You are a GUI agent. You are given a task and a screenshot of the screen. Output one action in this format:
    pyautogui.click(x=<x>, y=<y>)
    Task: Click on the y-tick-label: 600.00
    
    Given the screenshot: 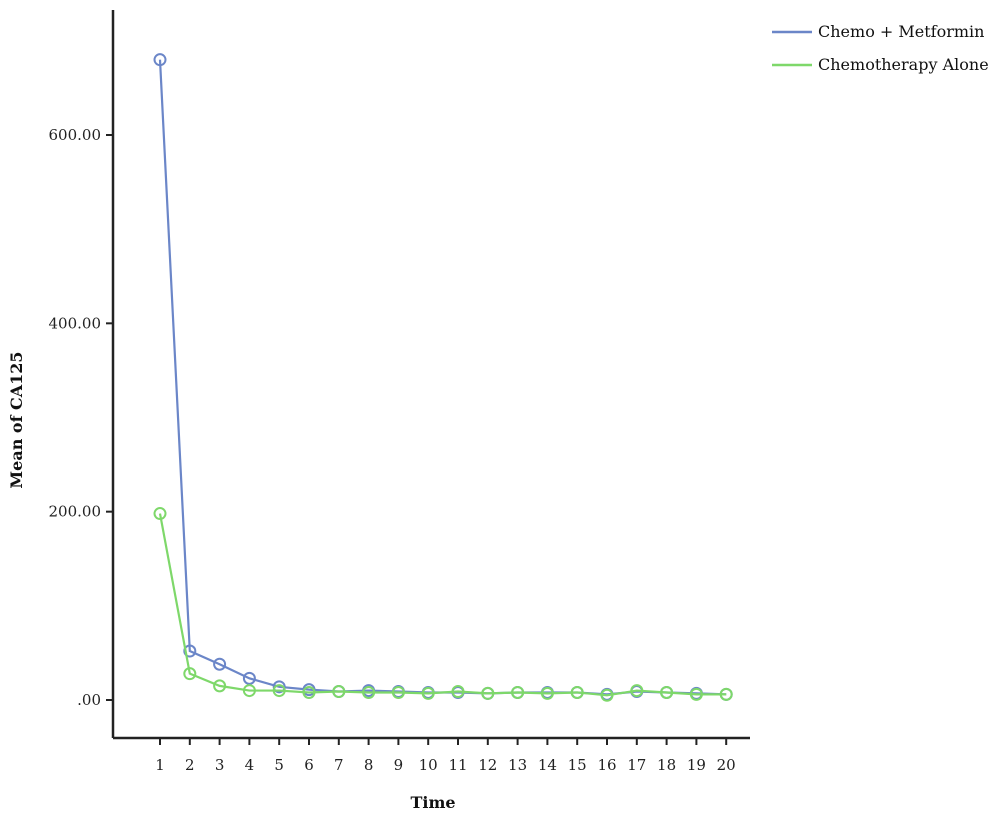 What is the action you would take?
    pyautogui.click(x=75, y=135)
    